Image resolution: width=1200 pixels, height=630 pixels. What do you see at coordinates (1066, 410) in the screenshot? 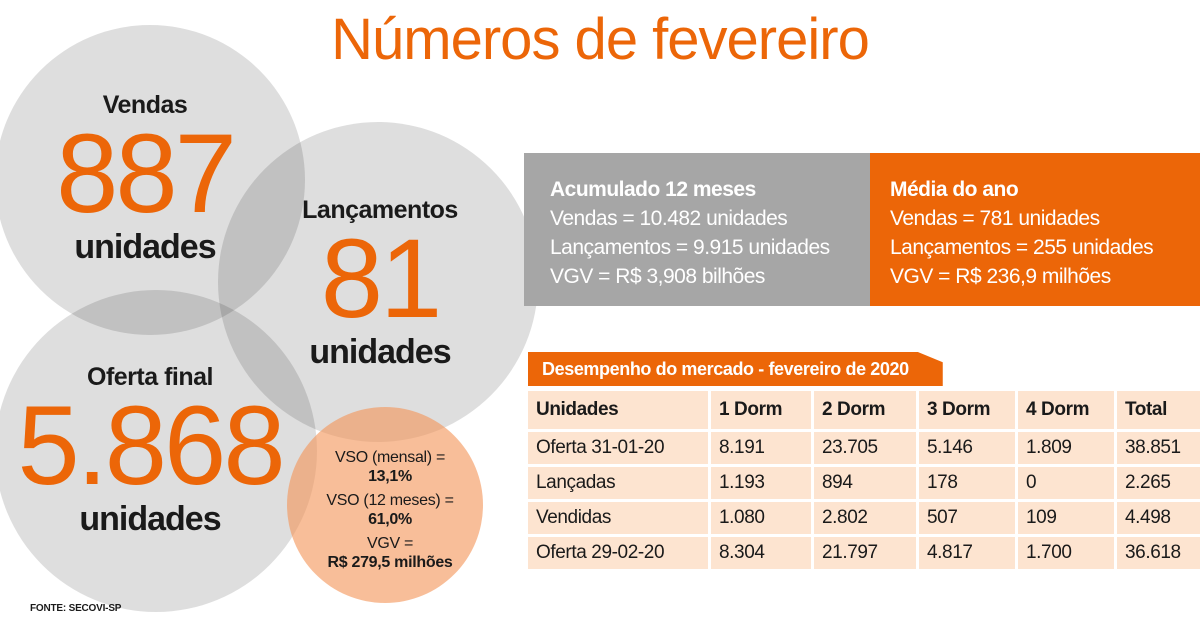
I see `table-header-cell: 4 Dorm` at bounding box center [1066, 410].